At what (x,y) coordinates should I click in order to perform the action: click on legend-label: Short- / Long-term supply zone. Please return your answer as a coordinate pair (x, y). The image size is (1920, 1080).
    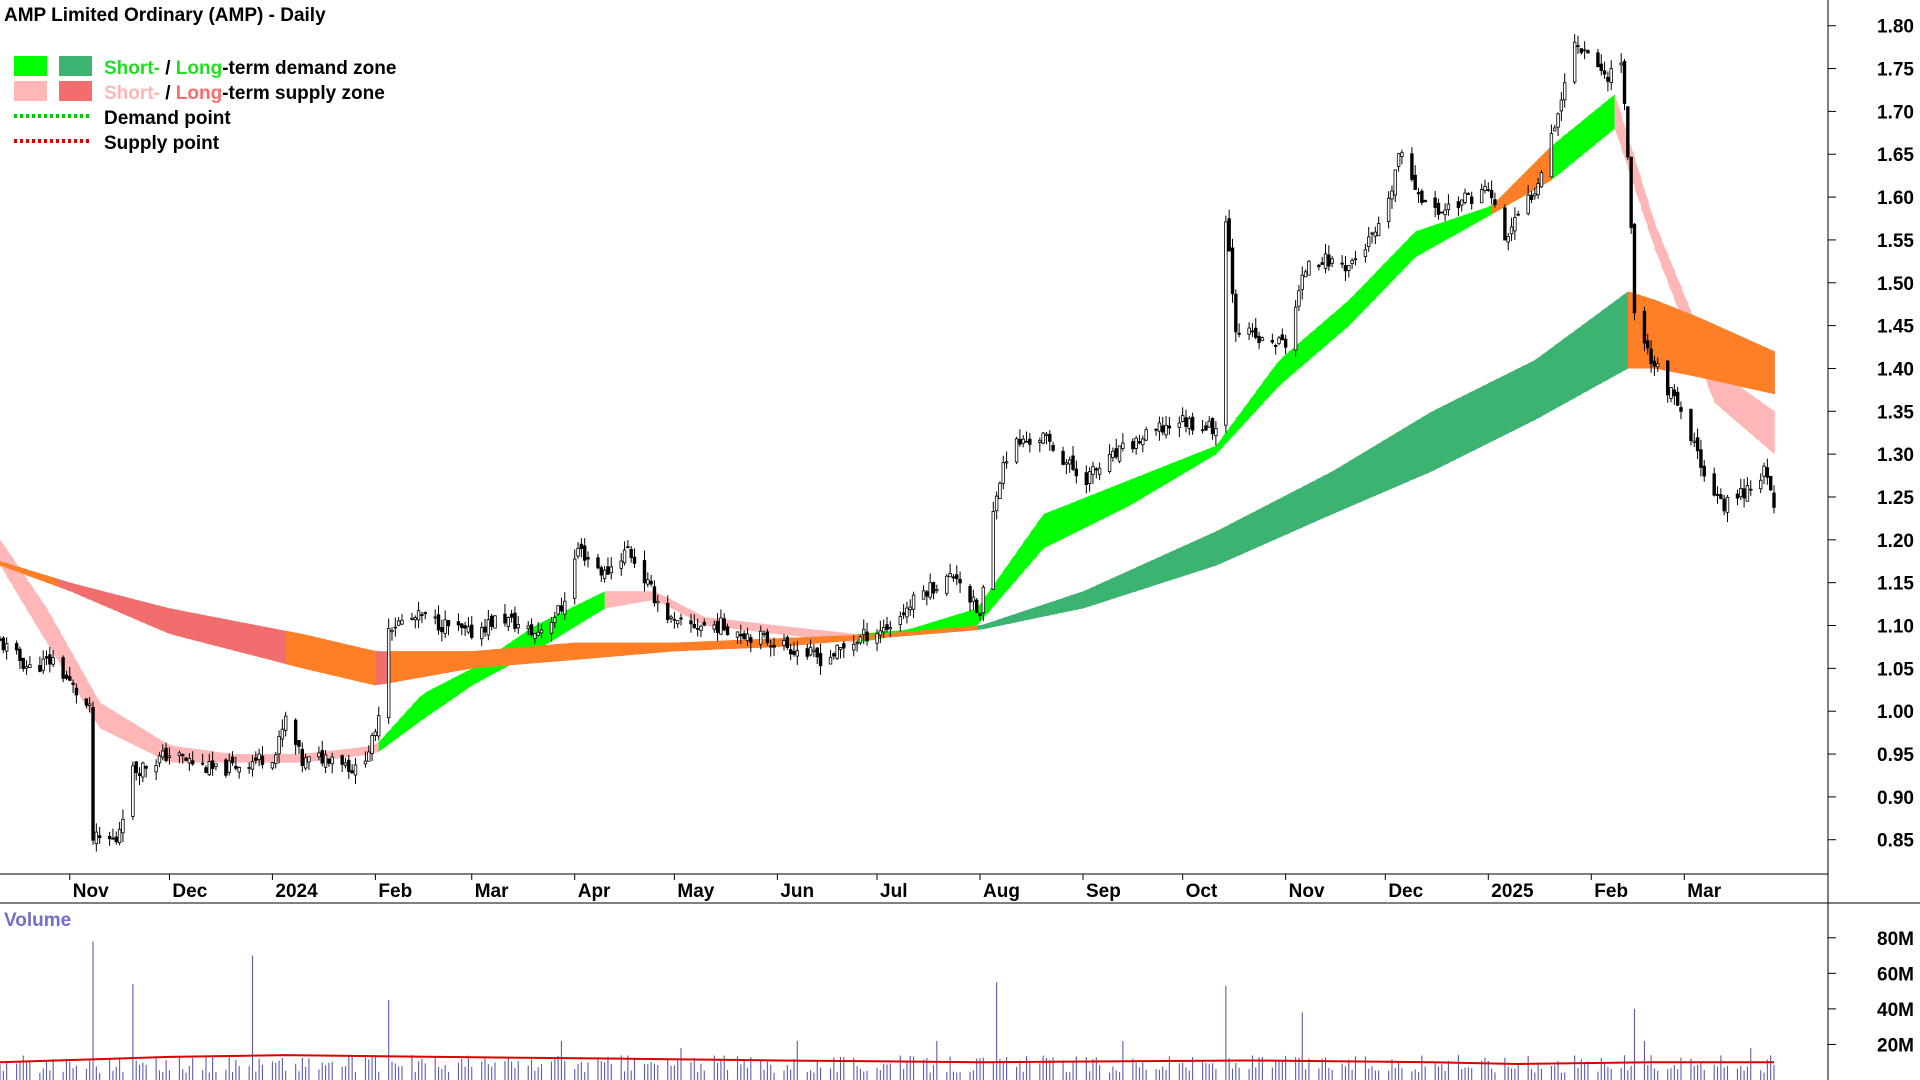
    Looking at the image, I should click on (244, 93).